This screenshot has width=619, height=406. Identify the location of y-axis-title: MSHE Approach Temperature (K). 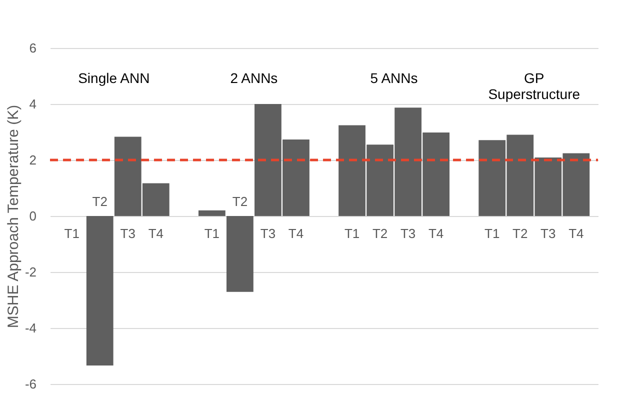
(13, 216).